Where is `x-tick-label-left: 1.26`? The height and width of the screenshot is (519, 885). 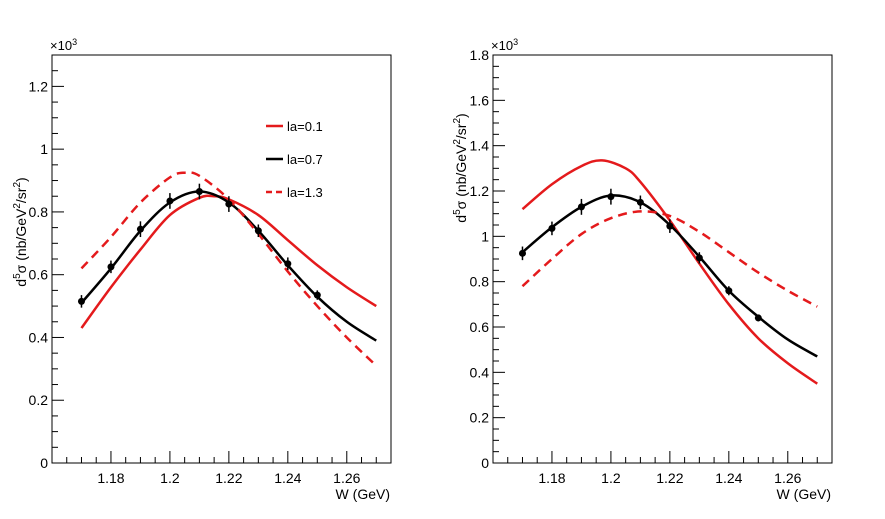
x-tick-label-left: 1.26 is located at coordinates (346, 478).